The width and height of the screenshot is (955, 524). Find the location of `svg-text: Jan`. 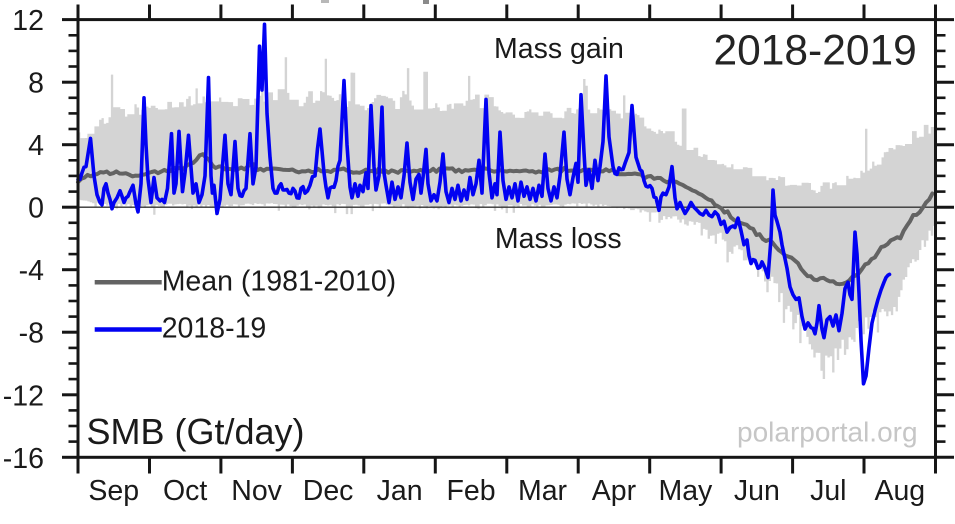

svg-text: Jan is located at coordinates (400, 491).